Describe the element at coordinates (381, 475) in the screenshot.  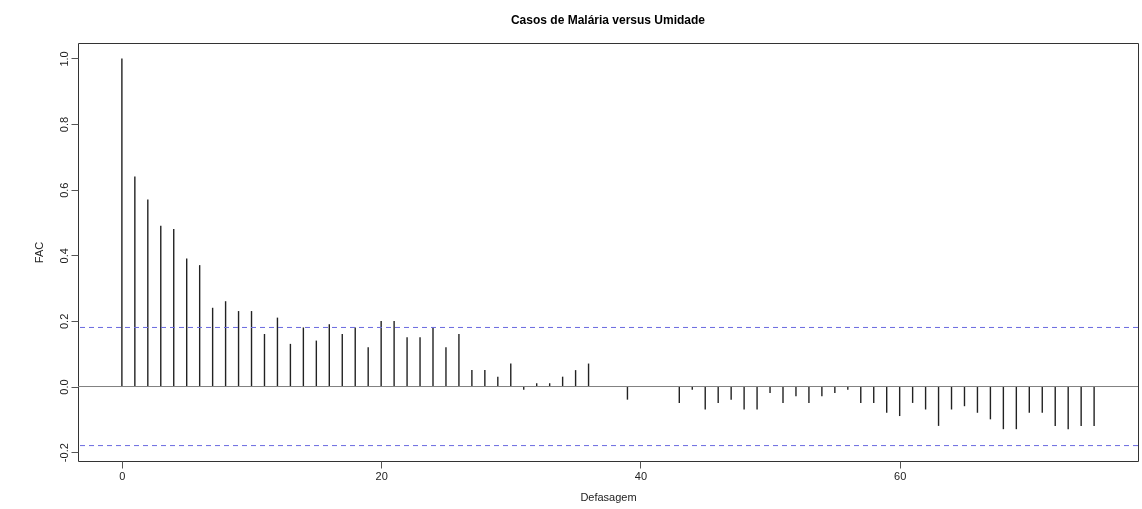
I see `x-tick-label: 20` at that location.